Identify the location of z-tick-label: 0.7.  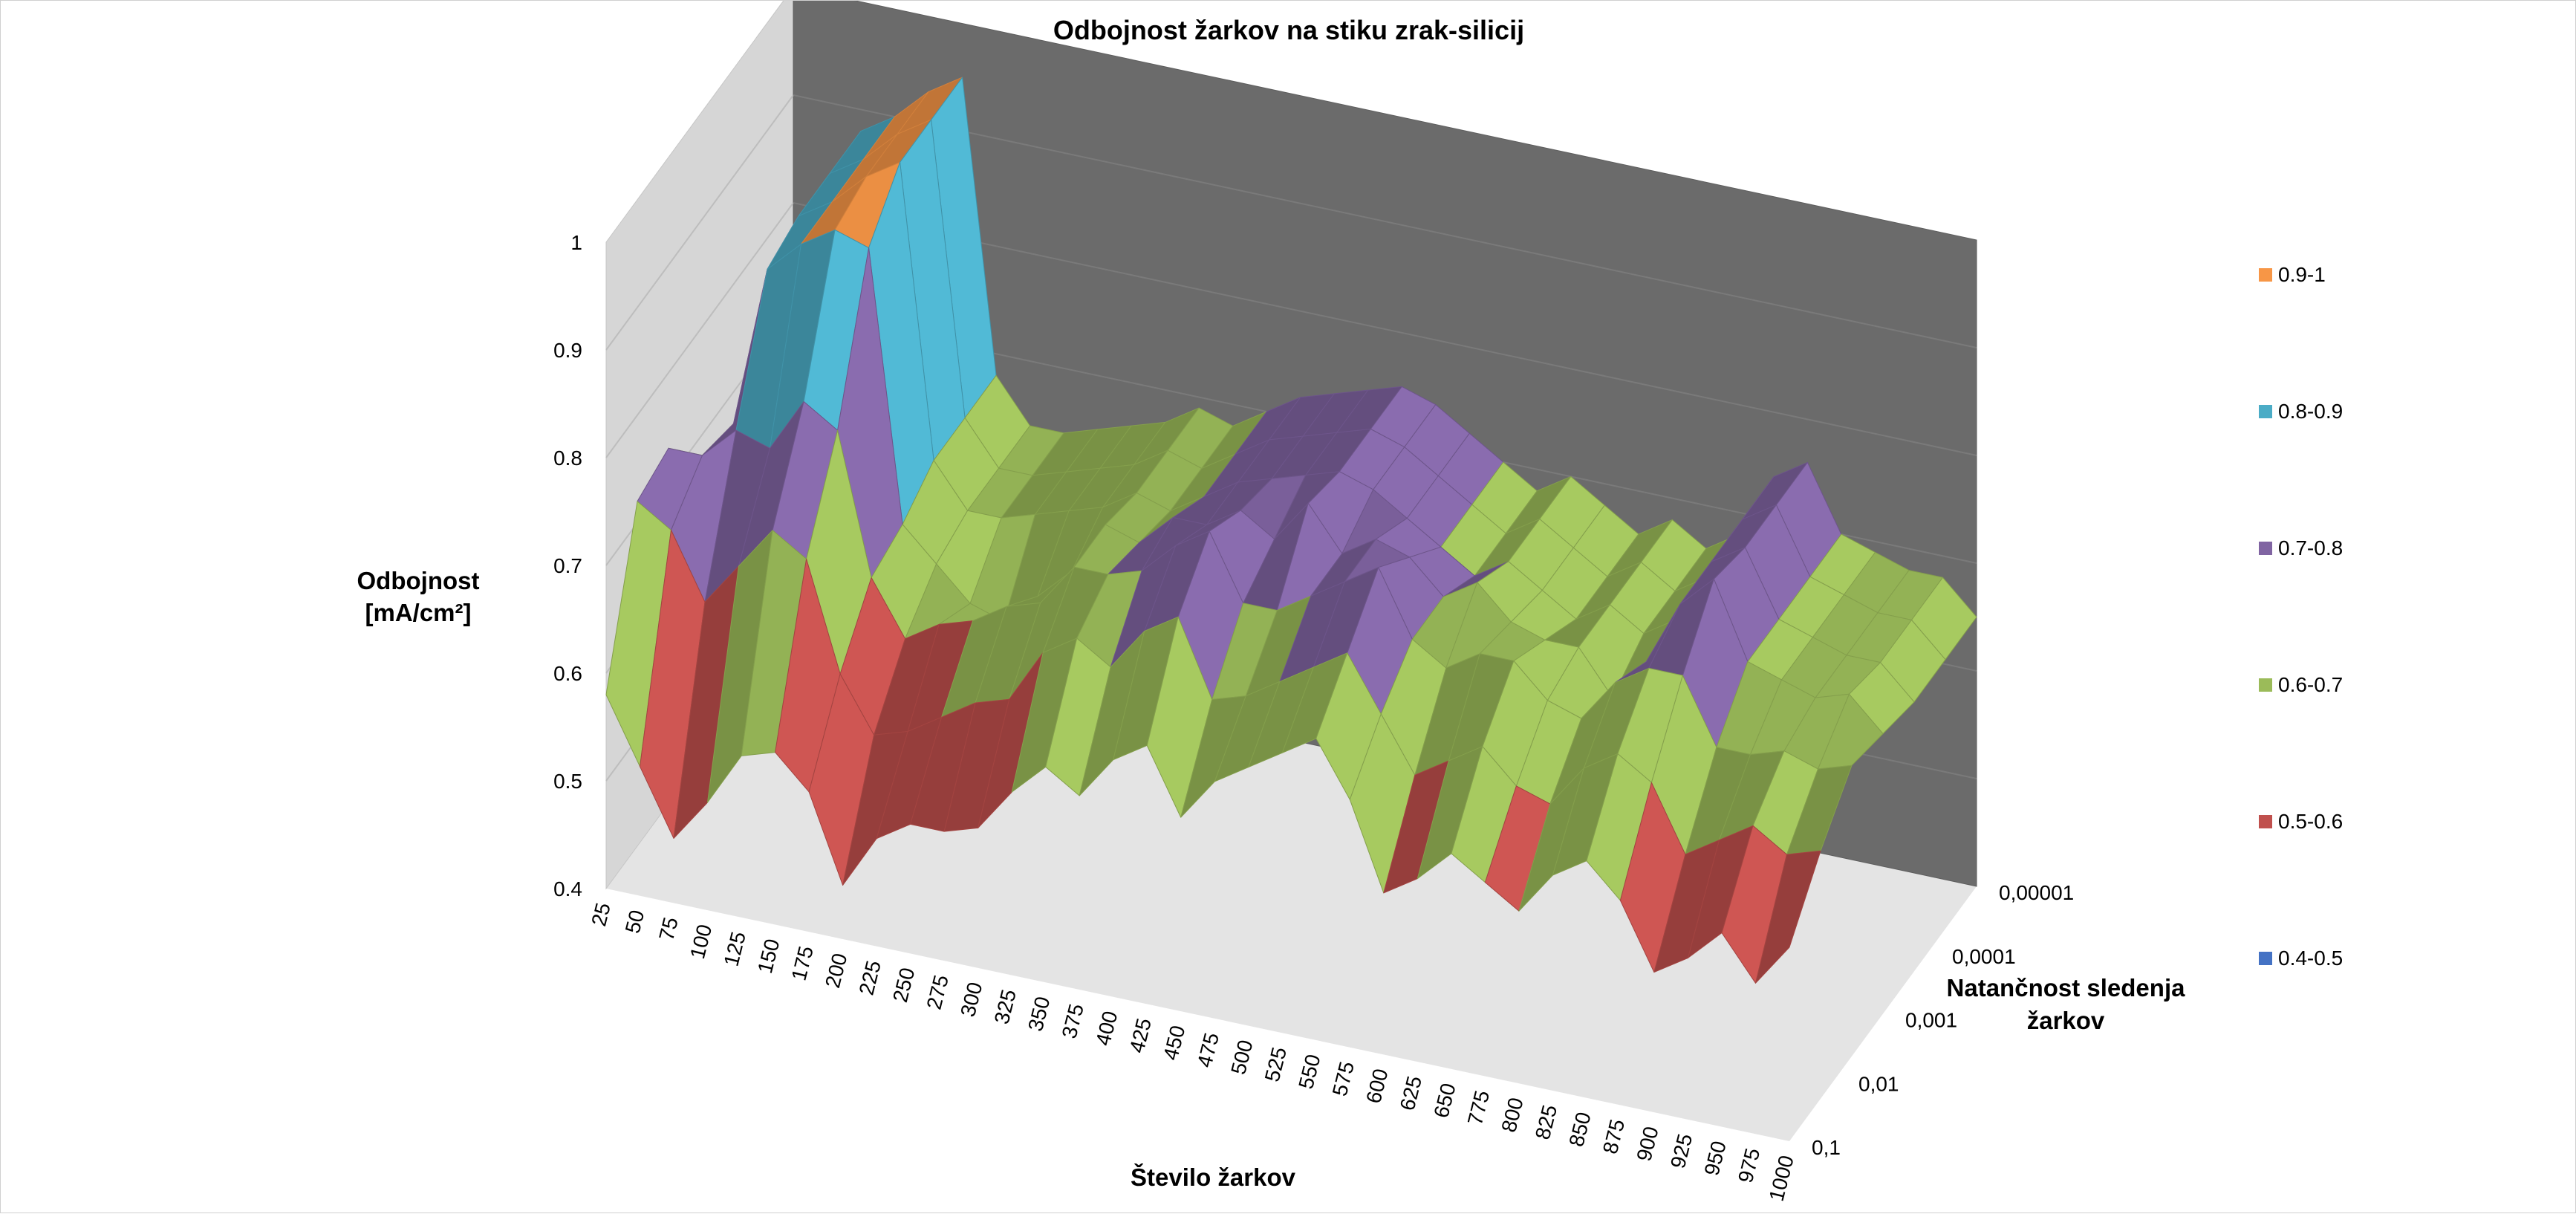
(567, 566).